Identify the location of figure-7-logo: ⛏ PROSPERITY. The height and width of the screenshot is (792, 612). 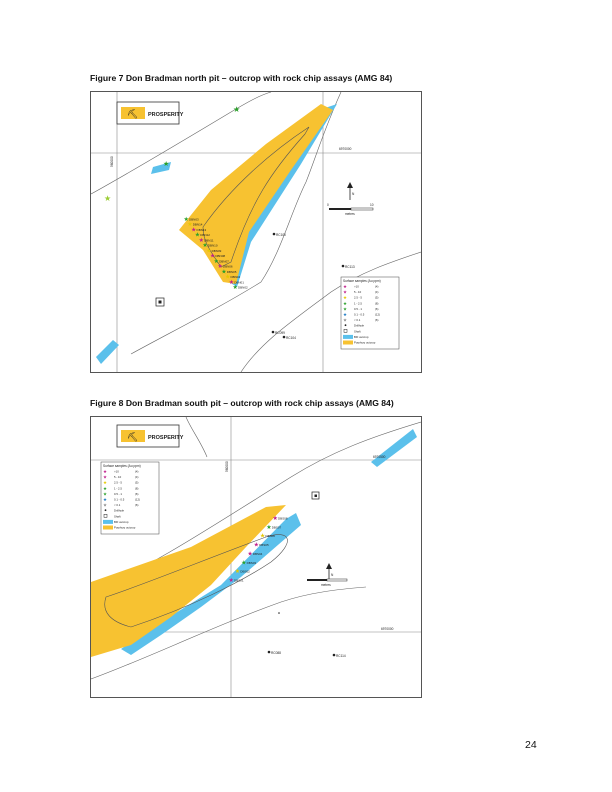
(150, 113).